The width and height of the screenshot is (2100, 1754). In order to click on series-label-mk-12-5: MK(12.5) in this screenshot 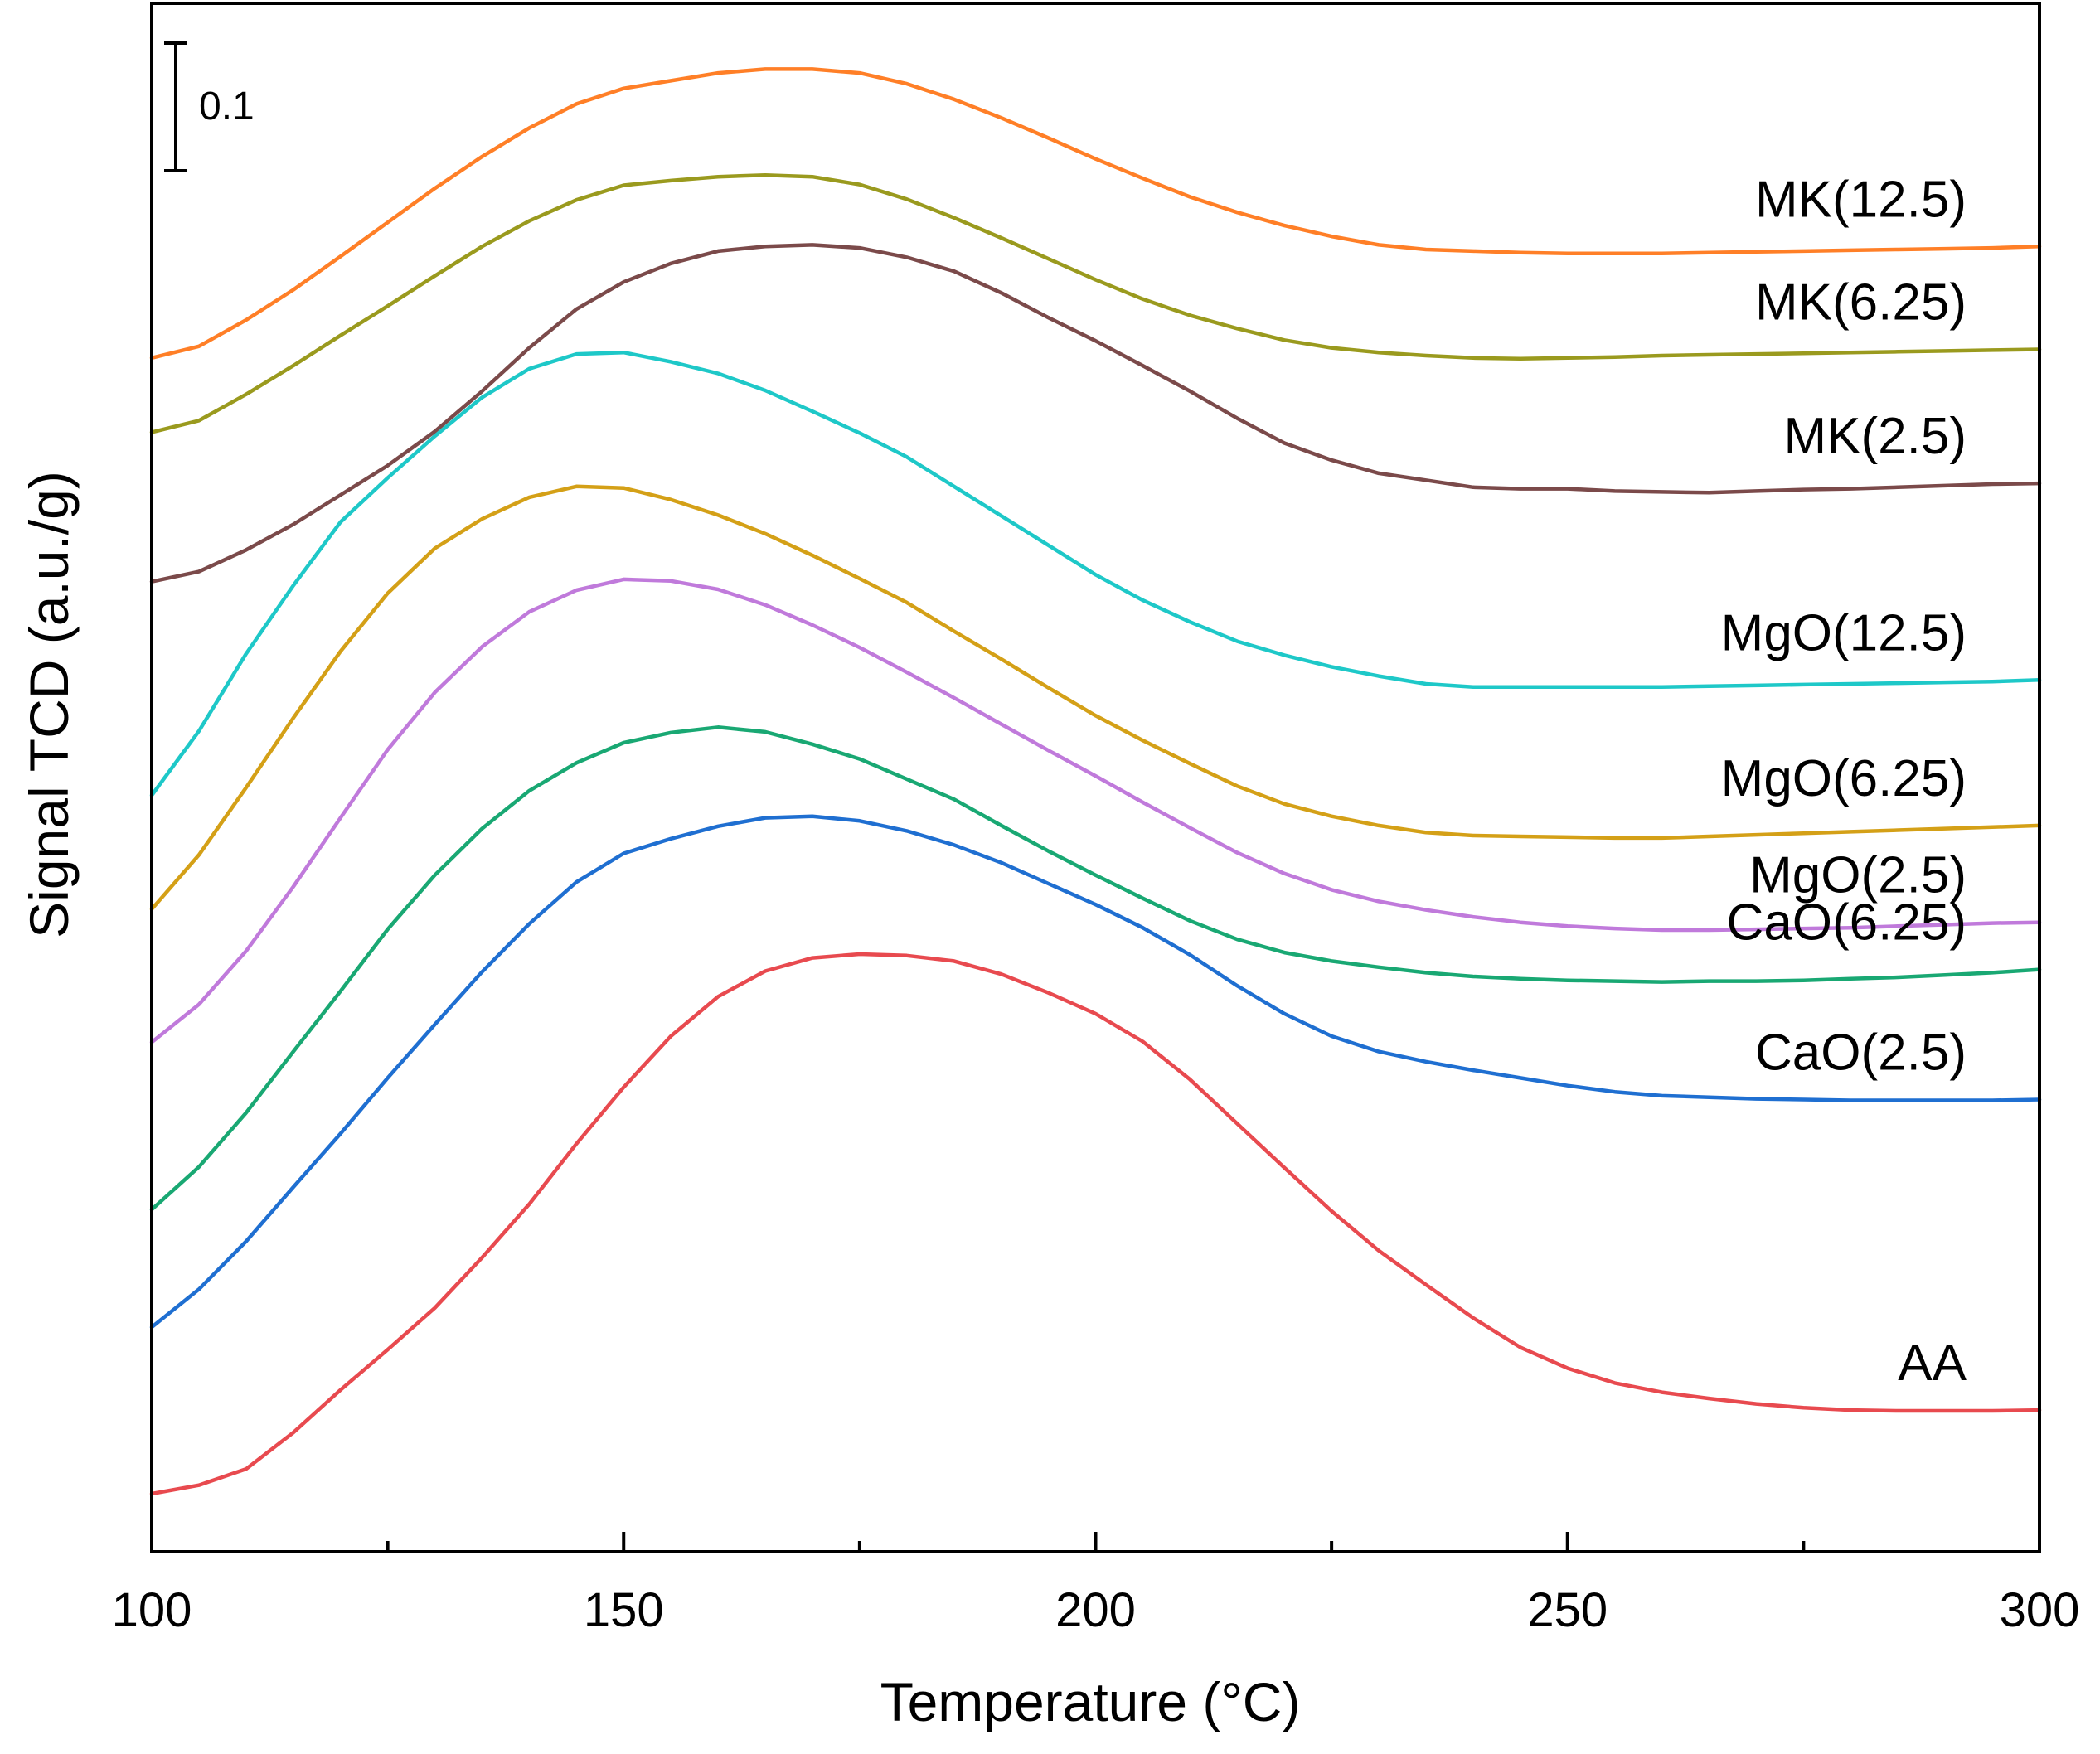, I will do `click(1861, 200)`.